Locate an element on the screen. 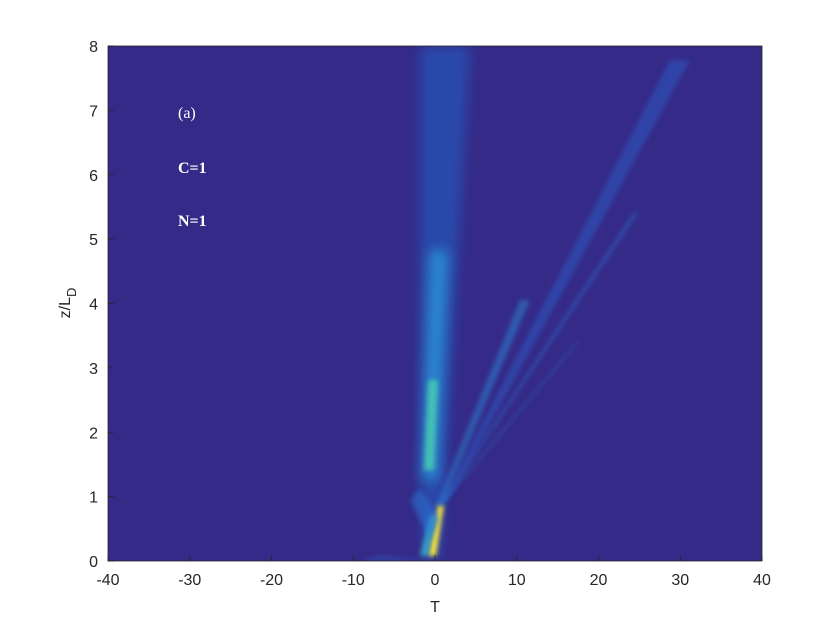 This screenshot has height=630, width=840. x-tick-label: 0 is located at coordinates (435, 580).